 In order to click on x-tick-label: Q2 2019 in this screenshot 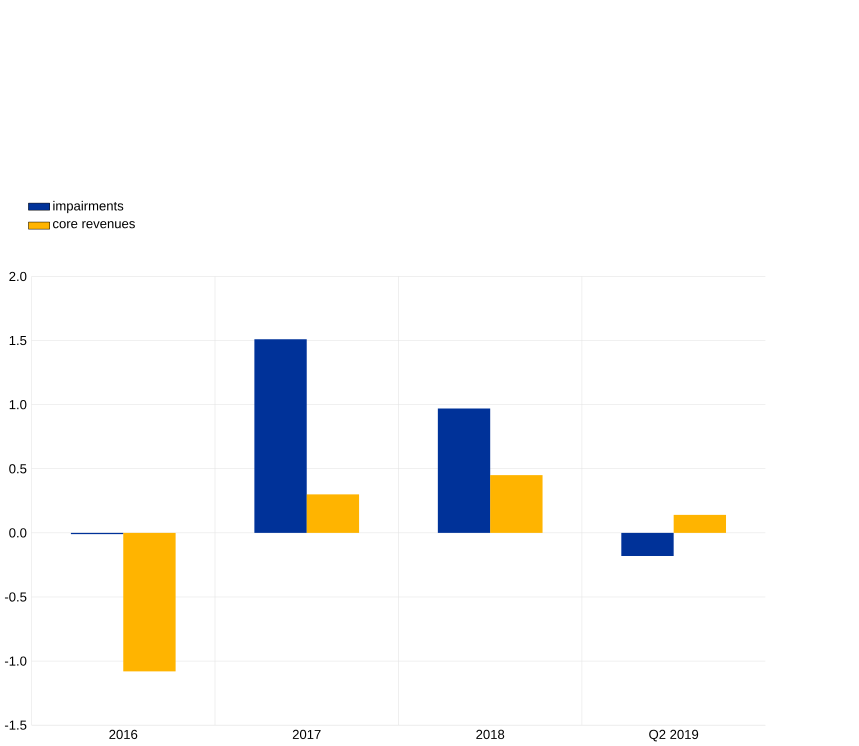, I will do `click(673, 736)`.